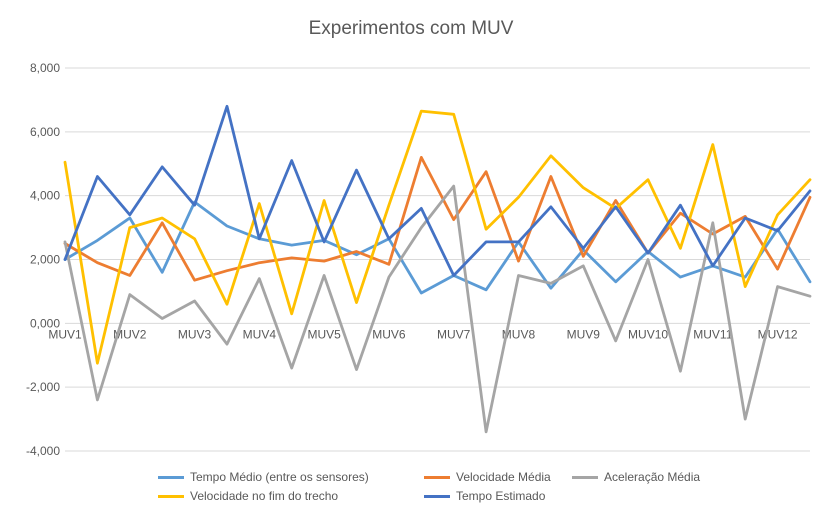  What do you see at coordinates (389, 334) in the screenshot?
I see `x-tick-label: MUV6` at bounding box center [389, 334].